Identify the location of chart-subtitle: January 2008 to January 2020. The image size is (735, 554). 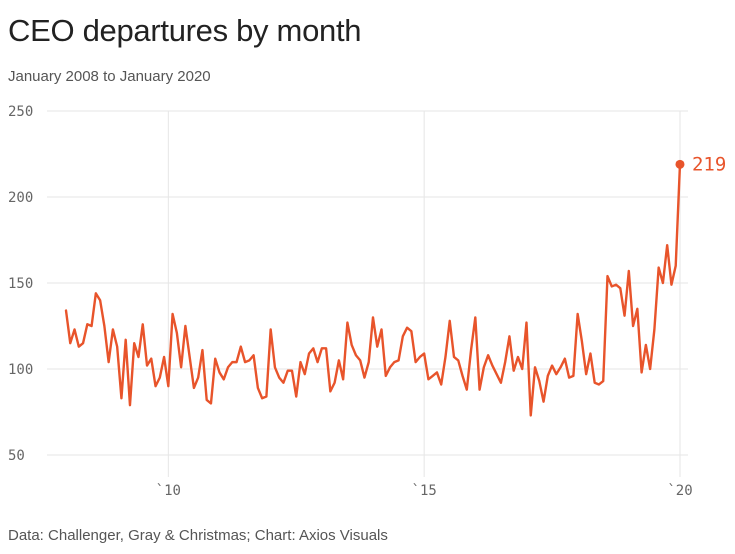
(109, 76).